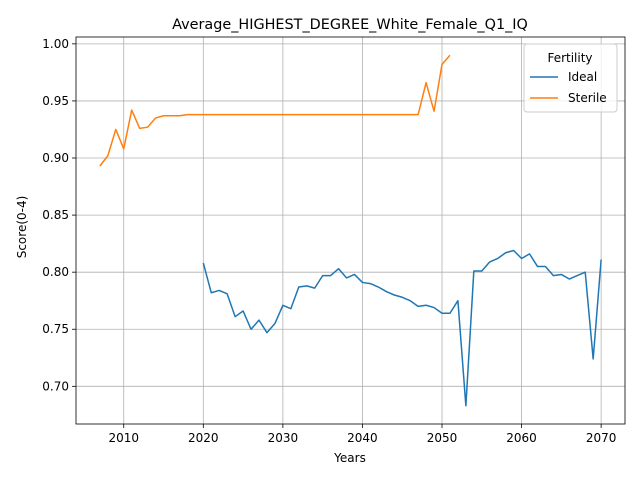  What do you see at coordinates (362, 438) in the screenshot?
I see `x-tick-label: 2040` at bounding box center [362, 438].